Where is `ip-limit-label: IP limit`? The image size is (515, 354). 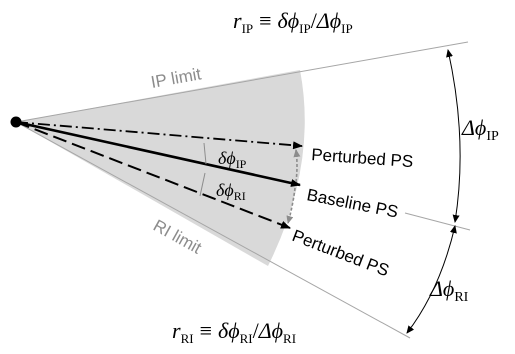
ip-limit-label: IP limit is located at coordinates (175, 78).